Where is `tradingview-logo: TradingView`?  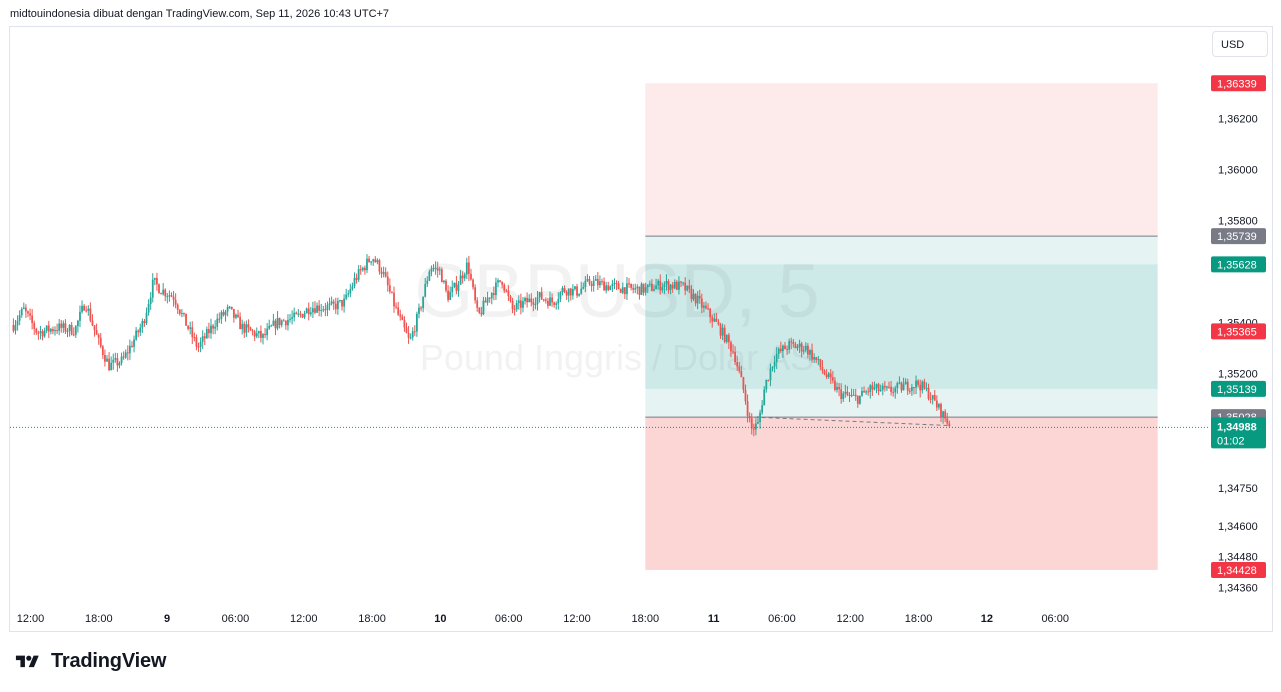
tradingview-logo: TradingView is located at coordinates (89, 661).